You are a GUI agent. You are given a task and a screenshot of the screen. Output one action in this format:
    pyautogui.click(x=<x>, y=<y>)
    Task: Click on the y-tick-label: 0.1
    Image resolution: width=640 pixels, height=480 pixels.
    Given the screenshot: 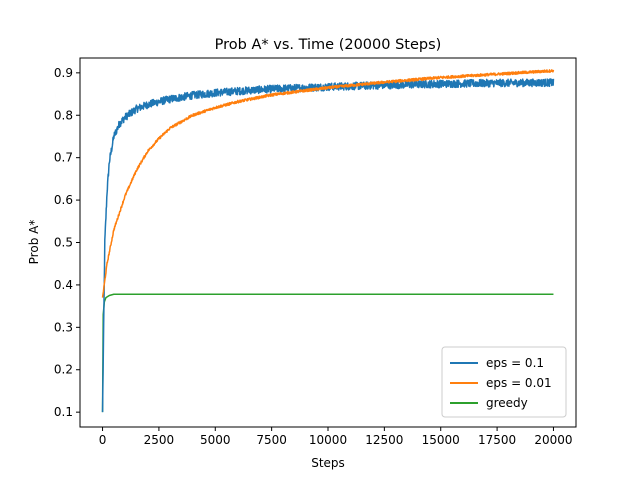 What is the action you would take?
    pyautogui.click(x=63, y=412)
    